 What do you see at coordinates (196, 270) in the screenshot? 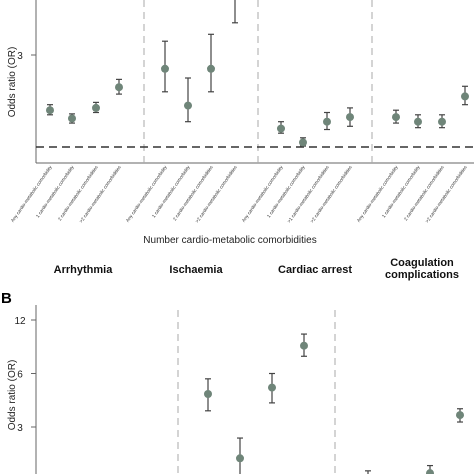
I see `panel-a-group-label: Ischaemia` at bounding box center [196, 270].